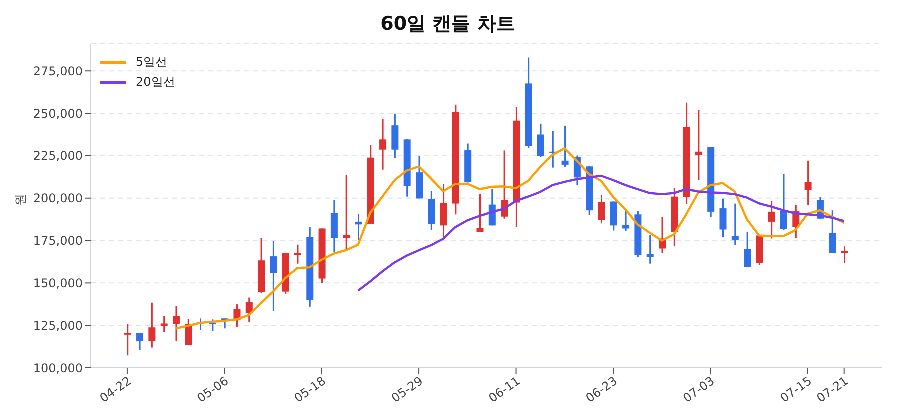 Image resolution: width=900 pixels, height=420 pixels. Describe the element at coordinates (448, 24) in the screenshot. I see `chart-title: 60일 캔들 차트` at that location.